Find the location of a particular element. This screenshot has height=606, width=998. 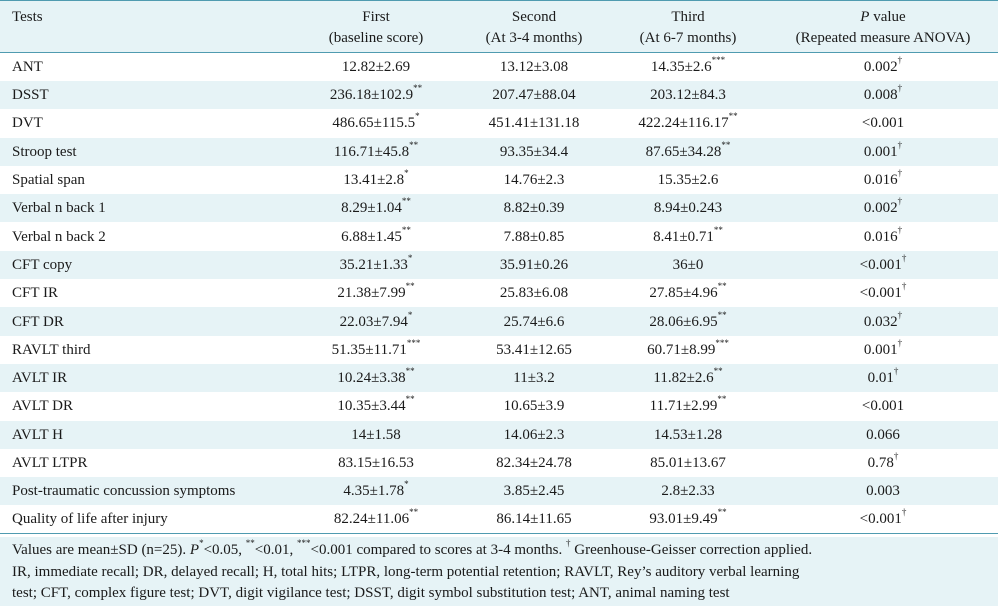

cell-third: 85.01±13.67 is located at coordinates (688, 463).